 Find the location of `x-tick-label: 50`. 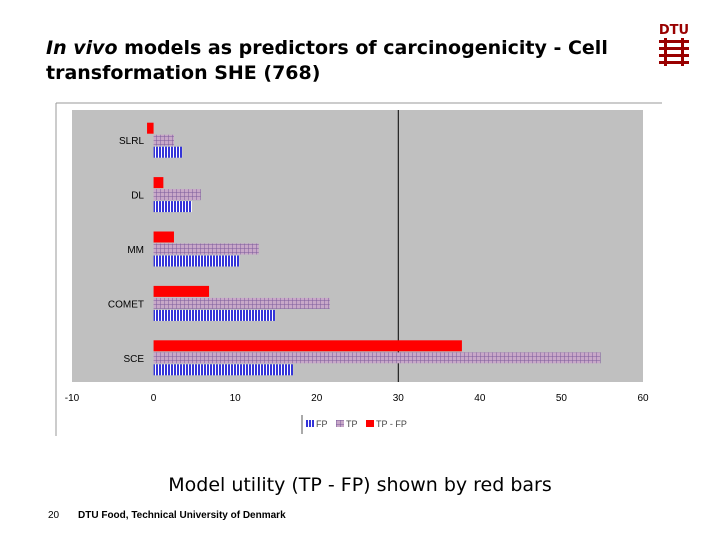

x-tick-label: 50 is located at coordinates (562, 398).